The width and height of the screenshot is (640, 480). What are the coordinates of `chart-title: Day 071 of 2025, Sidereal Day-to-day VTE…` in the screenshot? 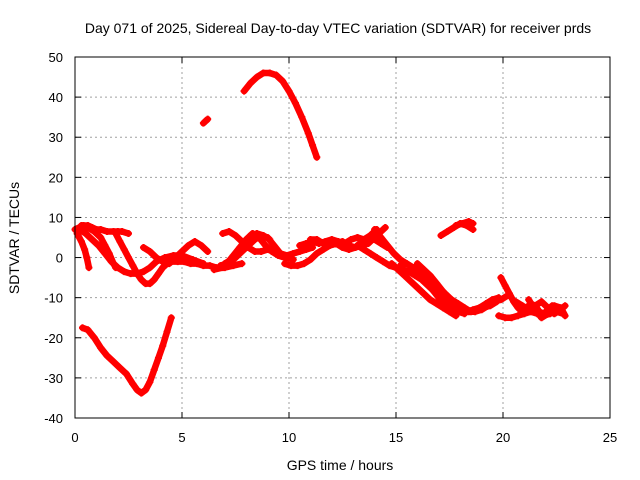 It's located at (338, 28).